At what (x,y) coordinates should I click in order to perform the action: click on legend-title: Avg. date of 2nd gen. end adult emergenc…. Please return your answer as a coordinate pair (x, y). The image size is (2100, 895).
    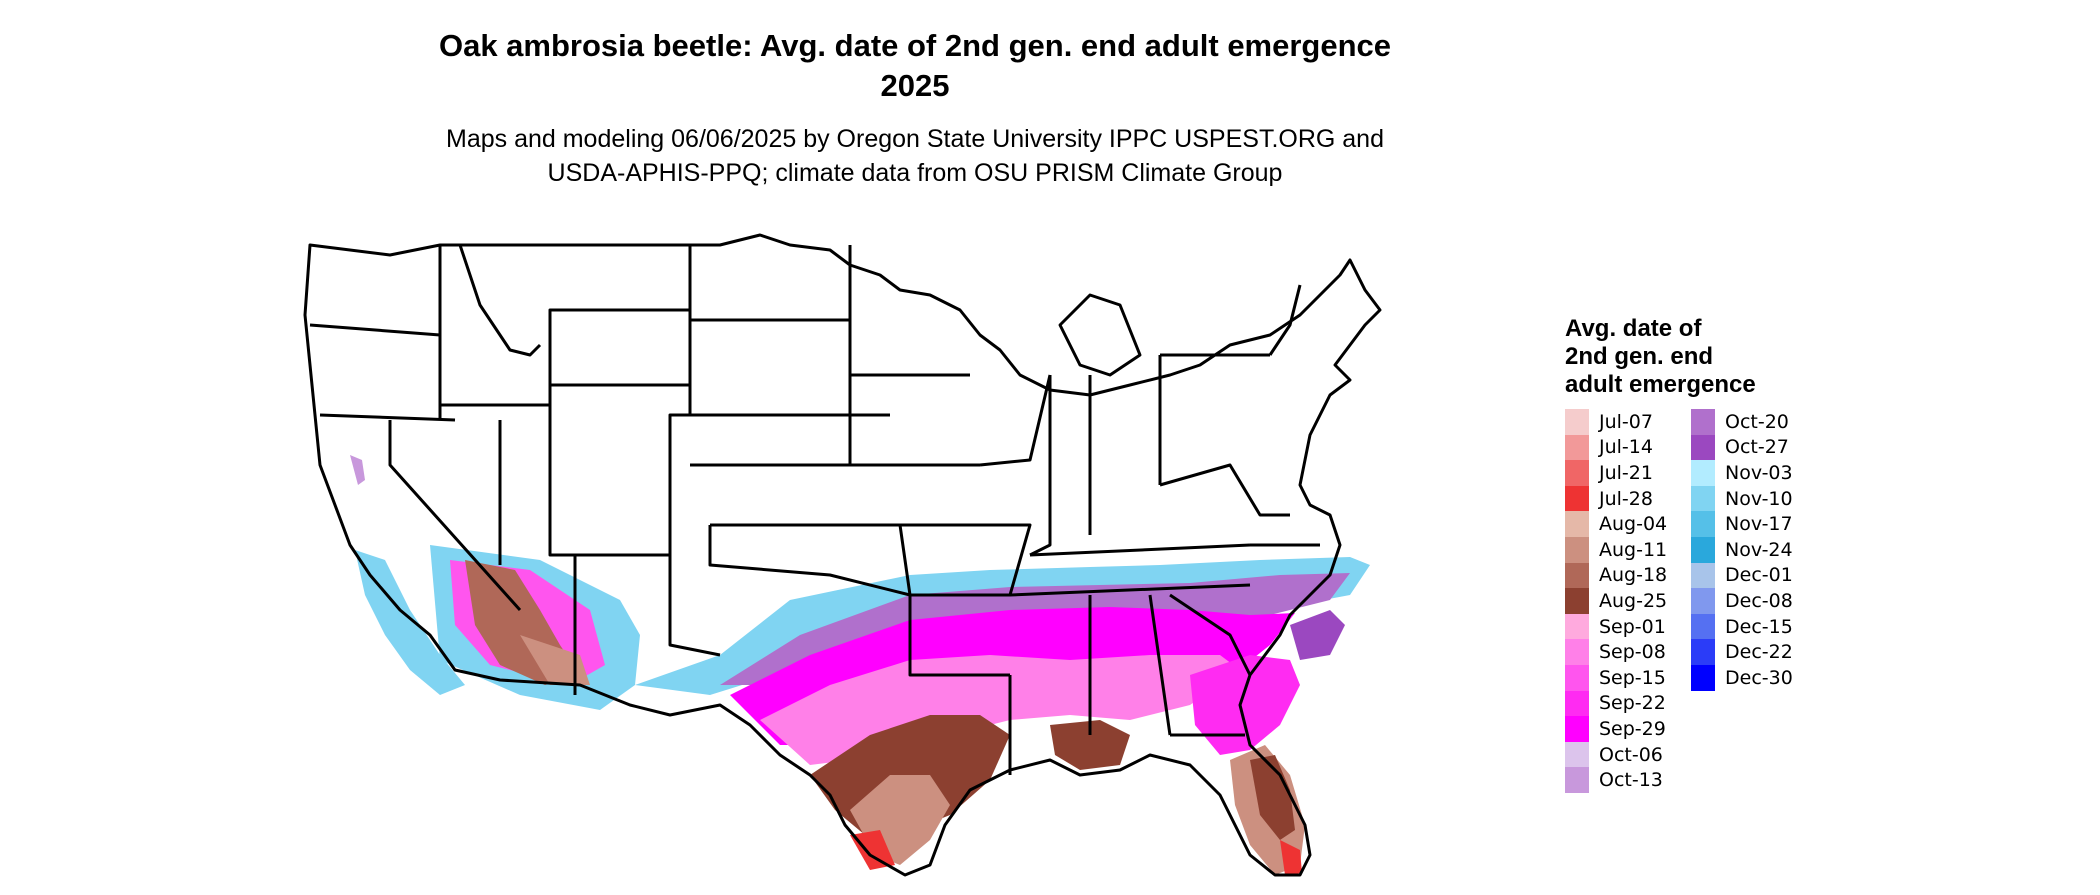
    Looking at the image, I should click on (1686, 357).